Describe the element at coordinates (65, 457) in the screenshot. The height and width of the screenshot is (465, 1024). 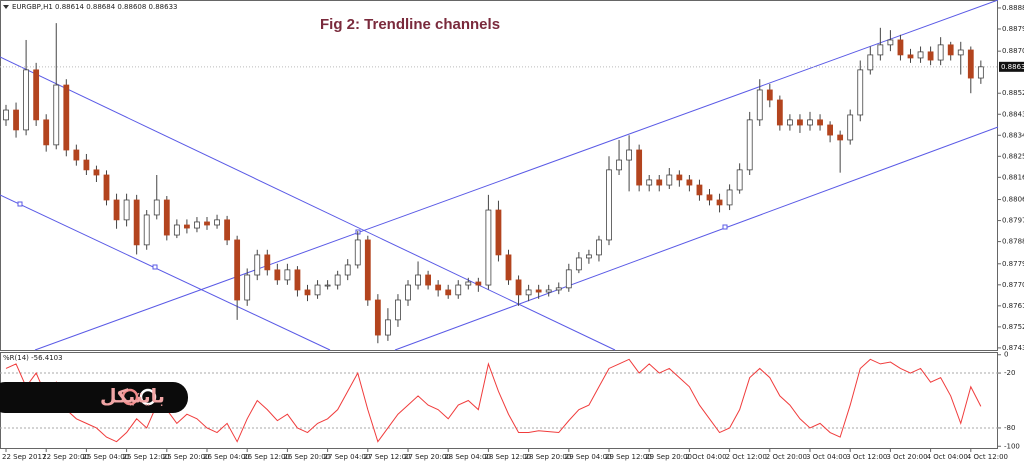
I see `x-tick-label: 22 Sep 20:00` at that location.